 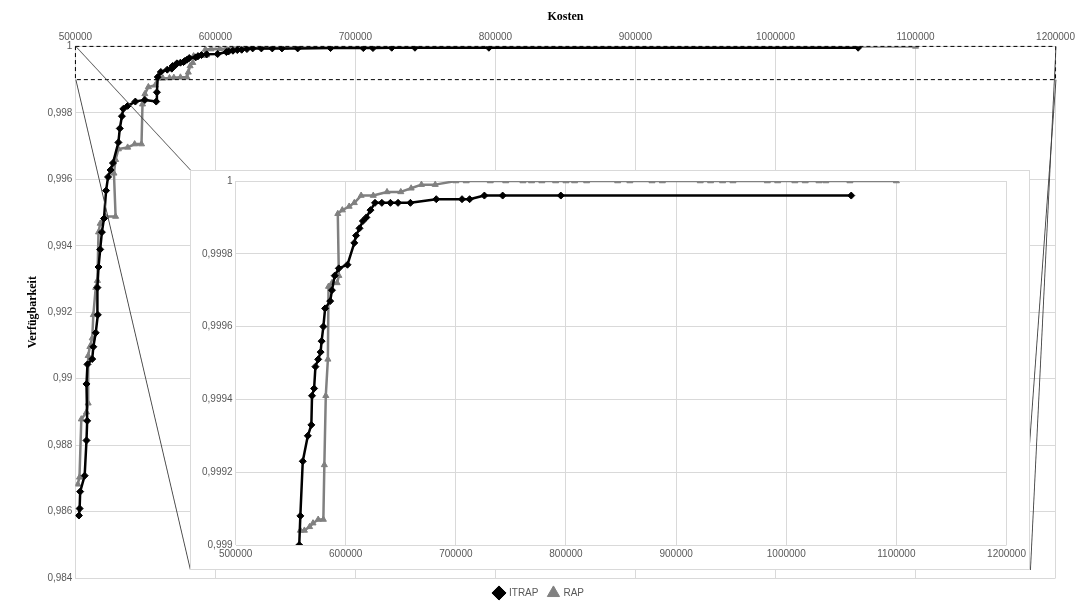 I want to click on y-tick-label: 0,998, so click(x=60, y=112).